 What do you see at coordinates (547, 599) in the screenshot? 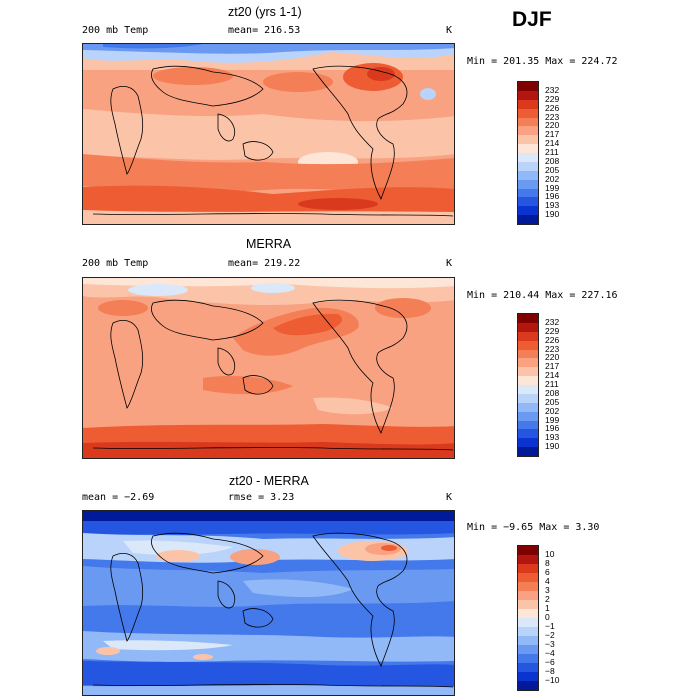
I see `colorbar-tick-label: 2` at bounding box center [547, 599].